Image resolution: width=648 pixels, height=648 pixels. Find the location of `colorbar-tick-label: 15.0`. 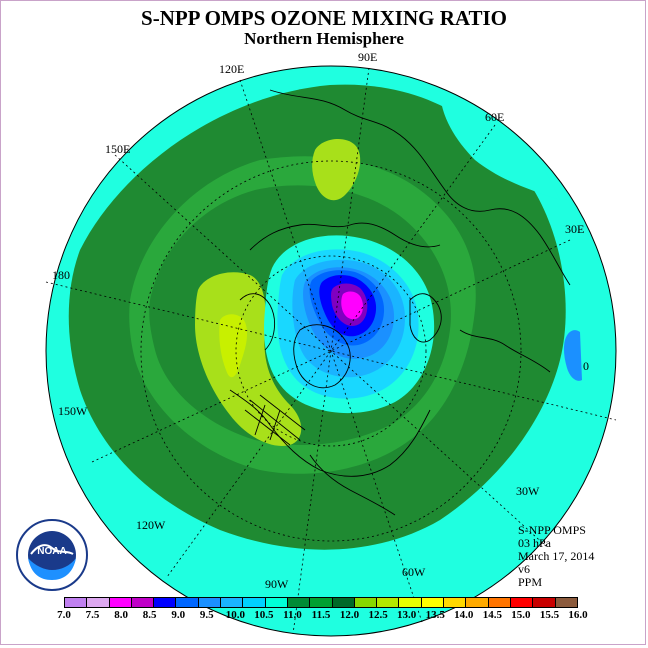

colorbar-tick-label: 15.0 is located at coordinates (521, 615).